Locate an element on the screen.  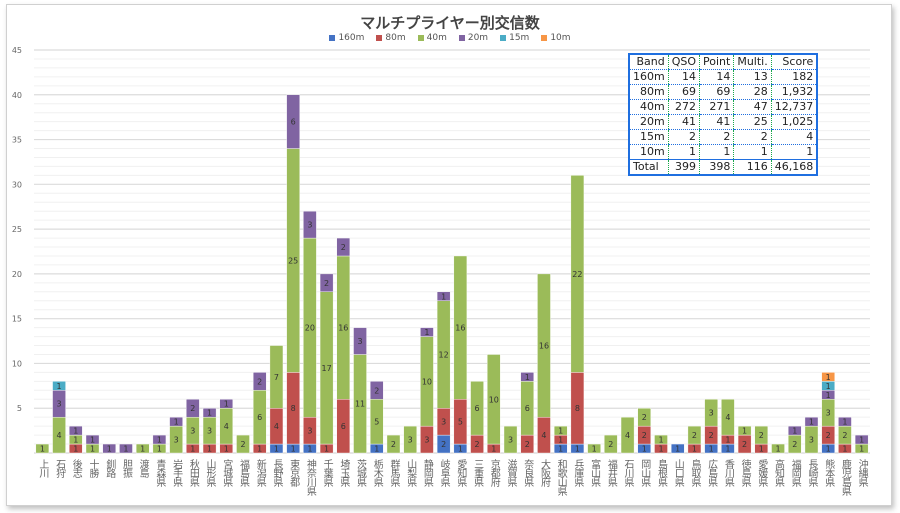
x-tick-label: 千葉県 is located at coordinates (327, 473).